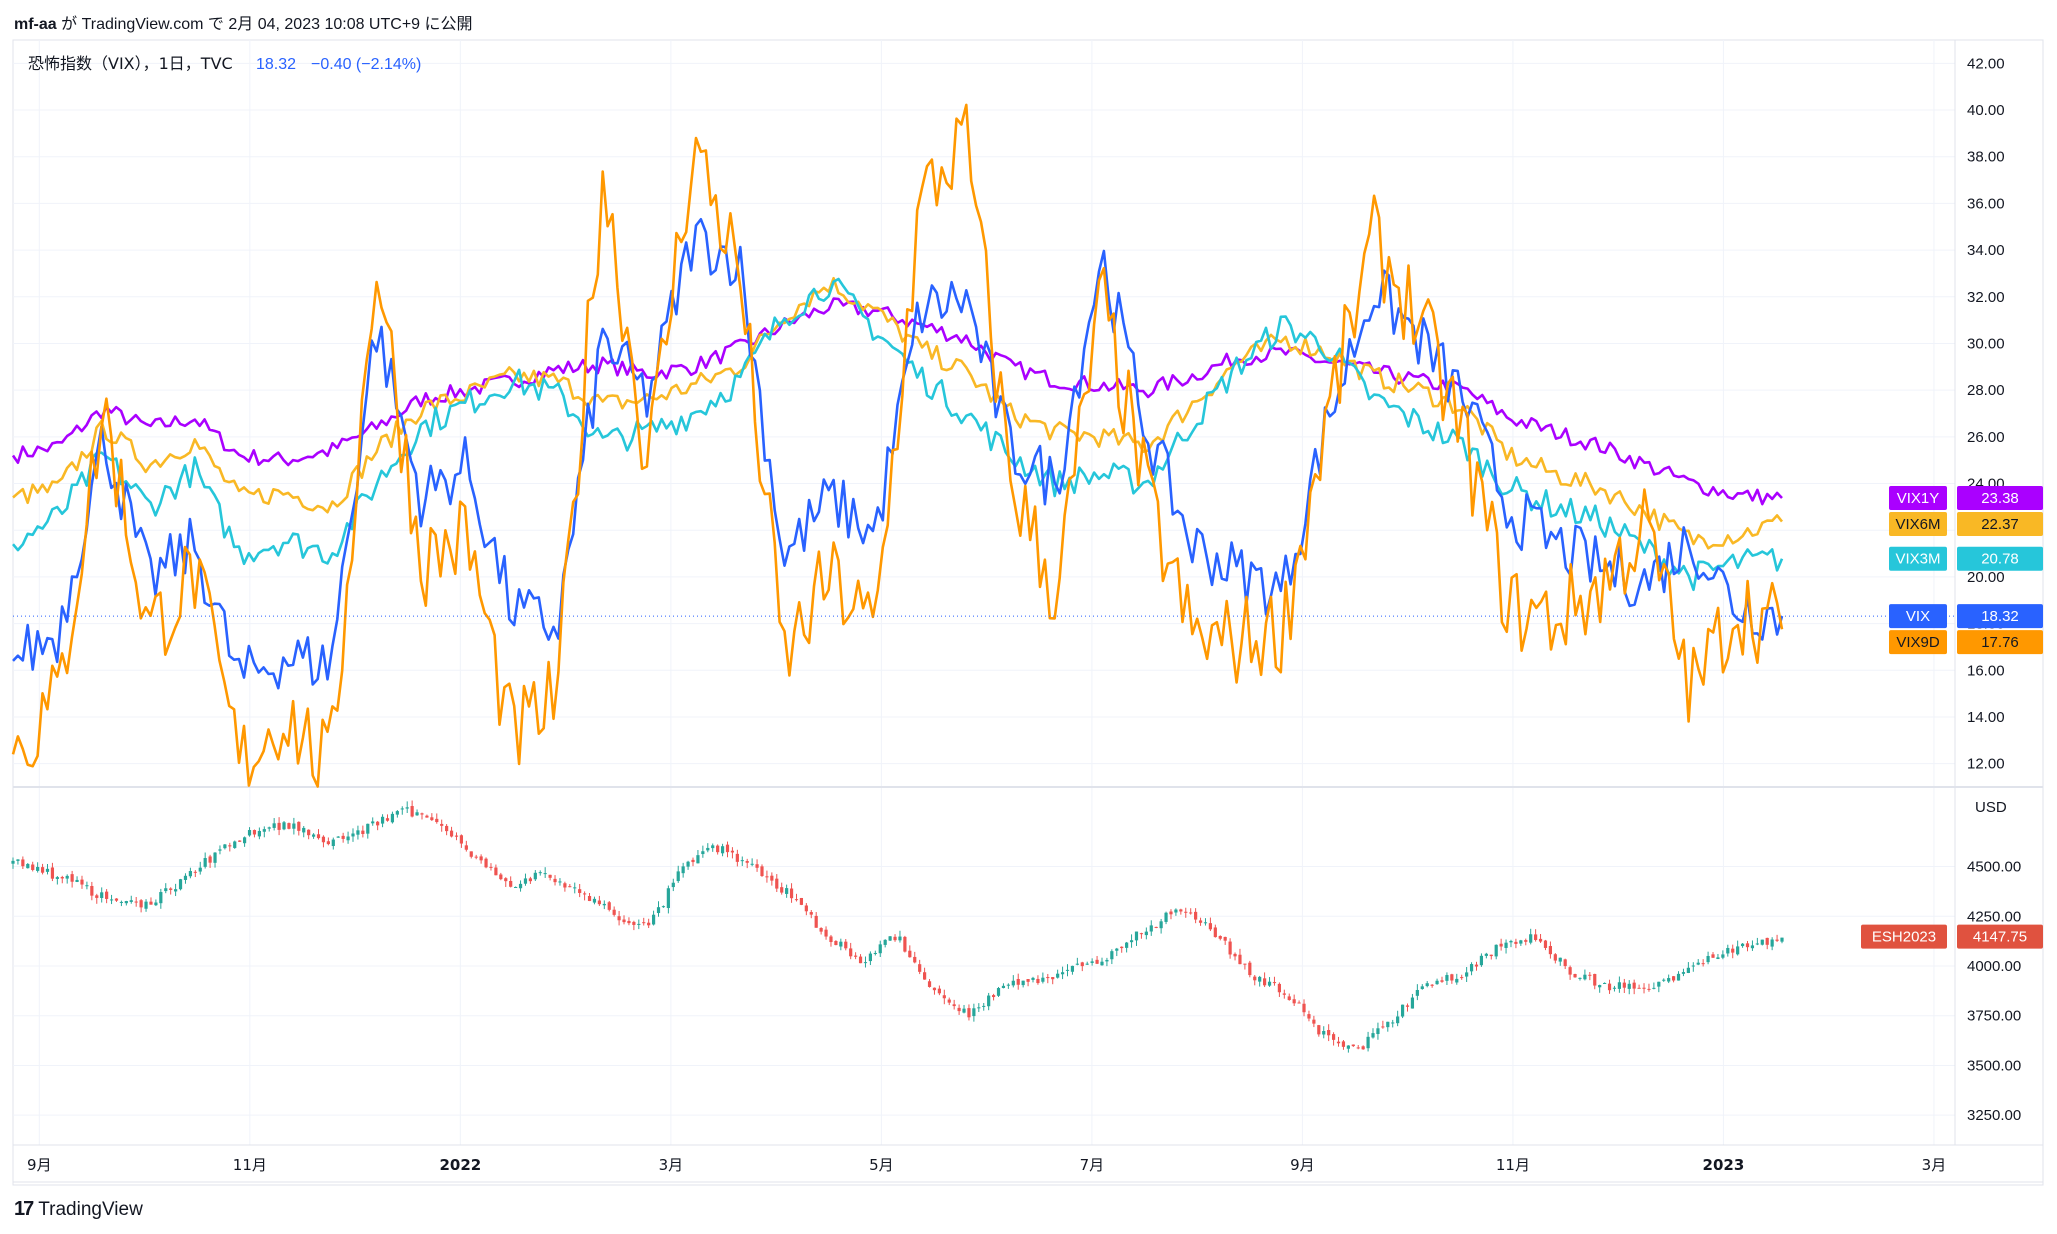 This screenshot has height=1234, width=2057. What do you see at coordinates (78, 1209) in the screenshot?
I see `tradingview-footer: 17 TradingView` at bounding box center [78, 1209].